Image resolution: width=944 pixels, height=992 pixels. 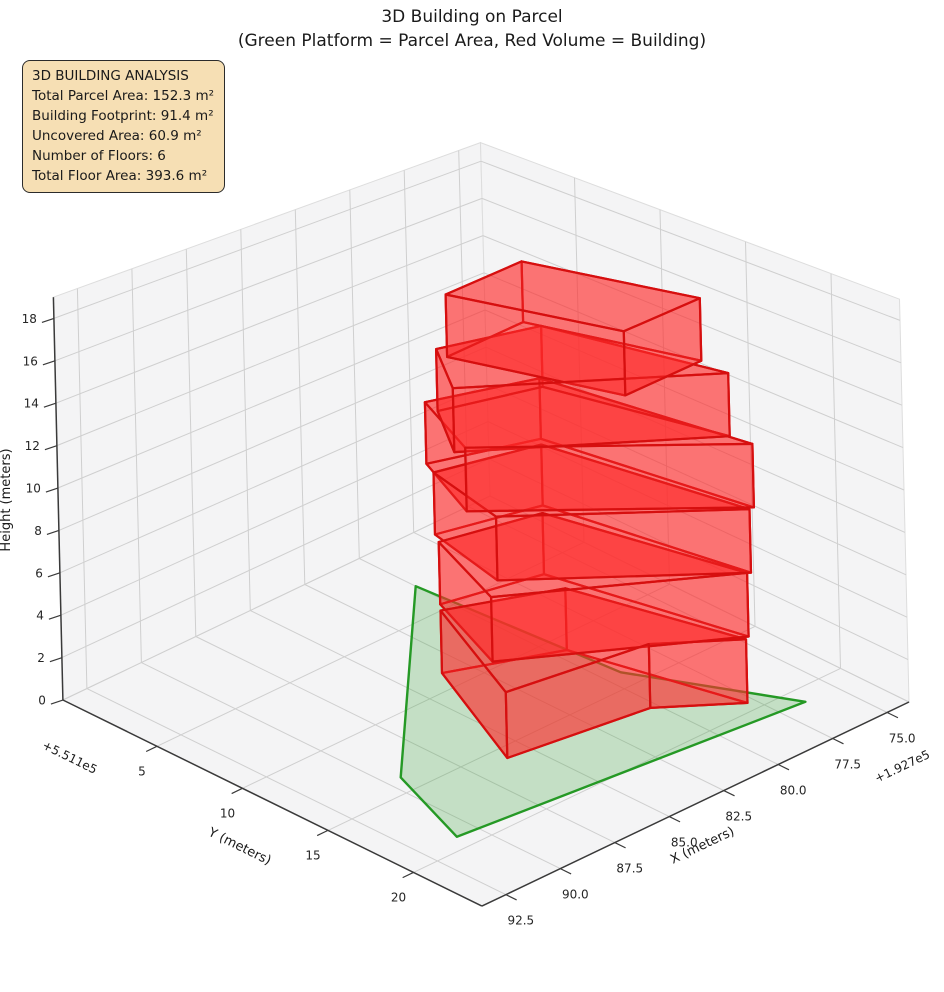 I want to click on x-axis-offset-text: +1.927e5, so click(x=902, y=766).